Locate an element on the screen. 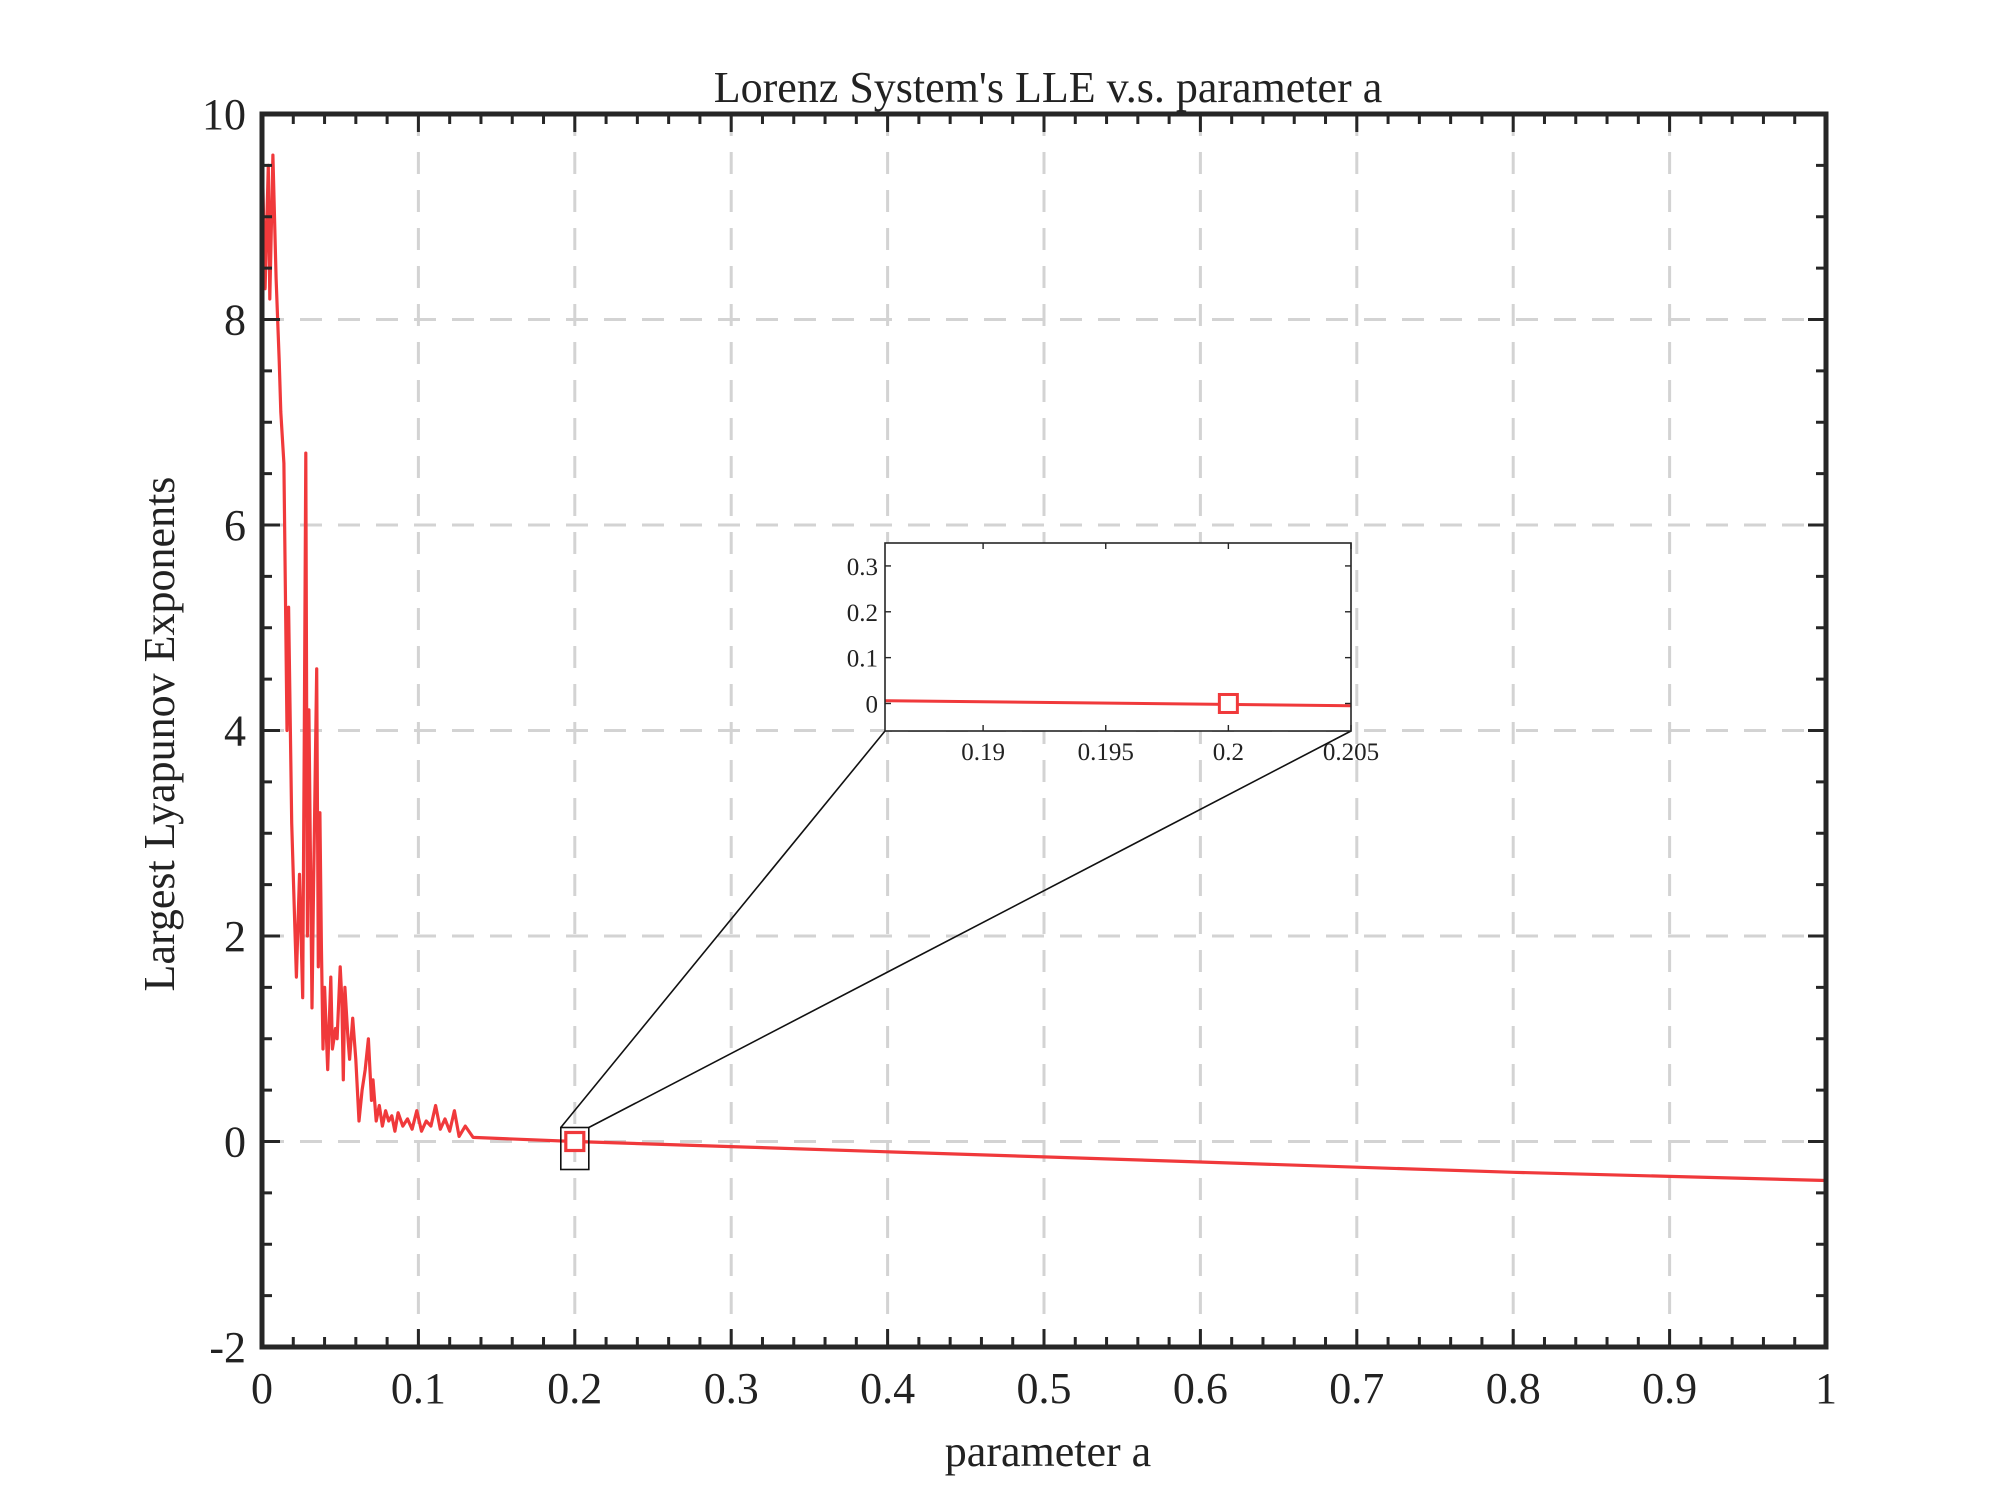 The image size is (2000, 1505). y-tick-label: 8 is located at coordinates (235, 320).